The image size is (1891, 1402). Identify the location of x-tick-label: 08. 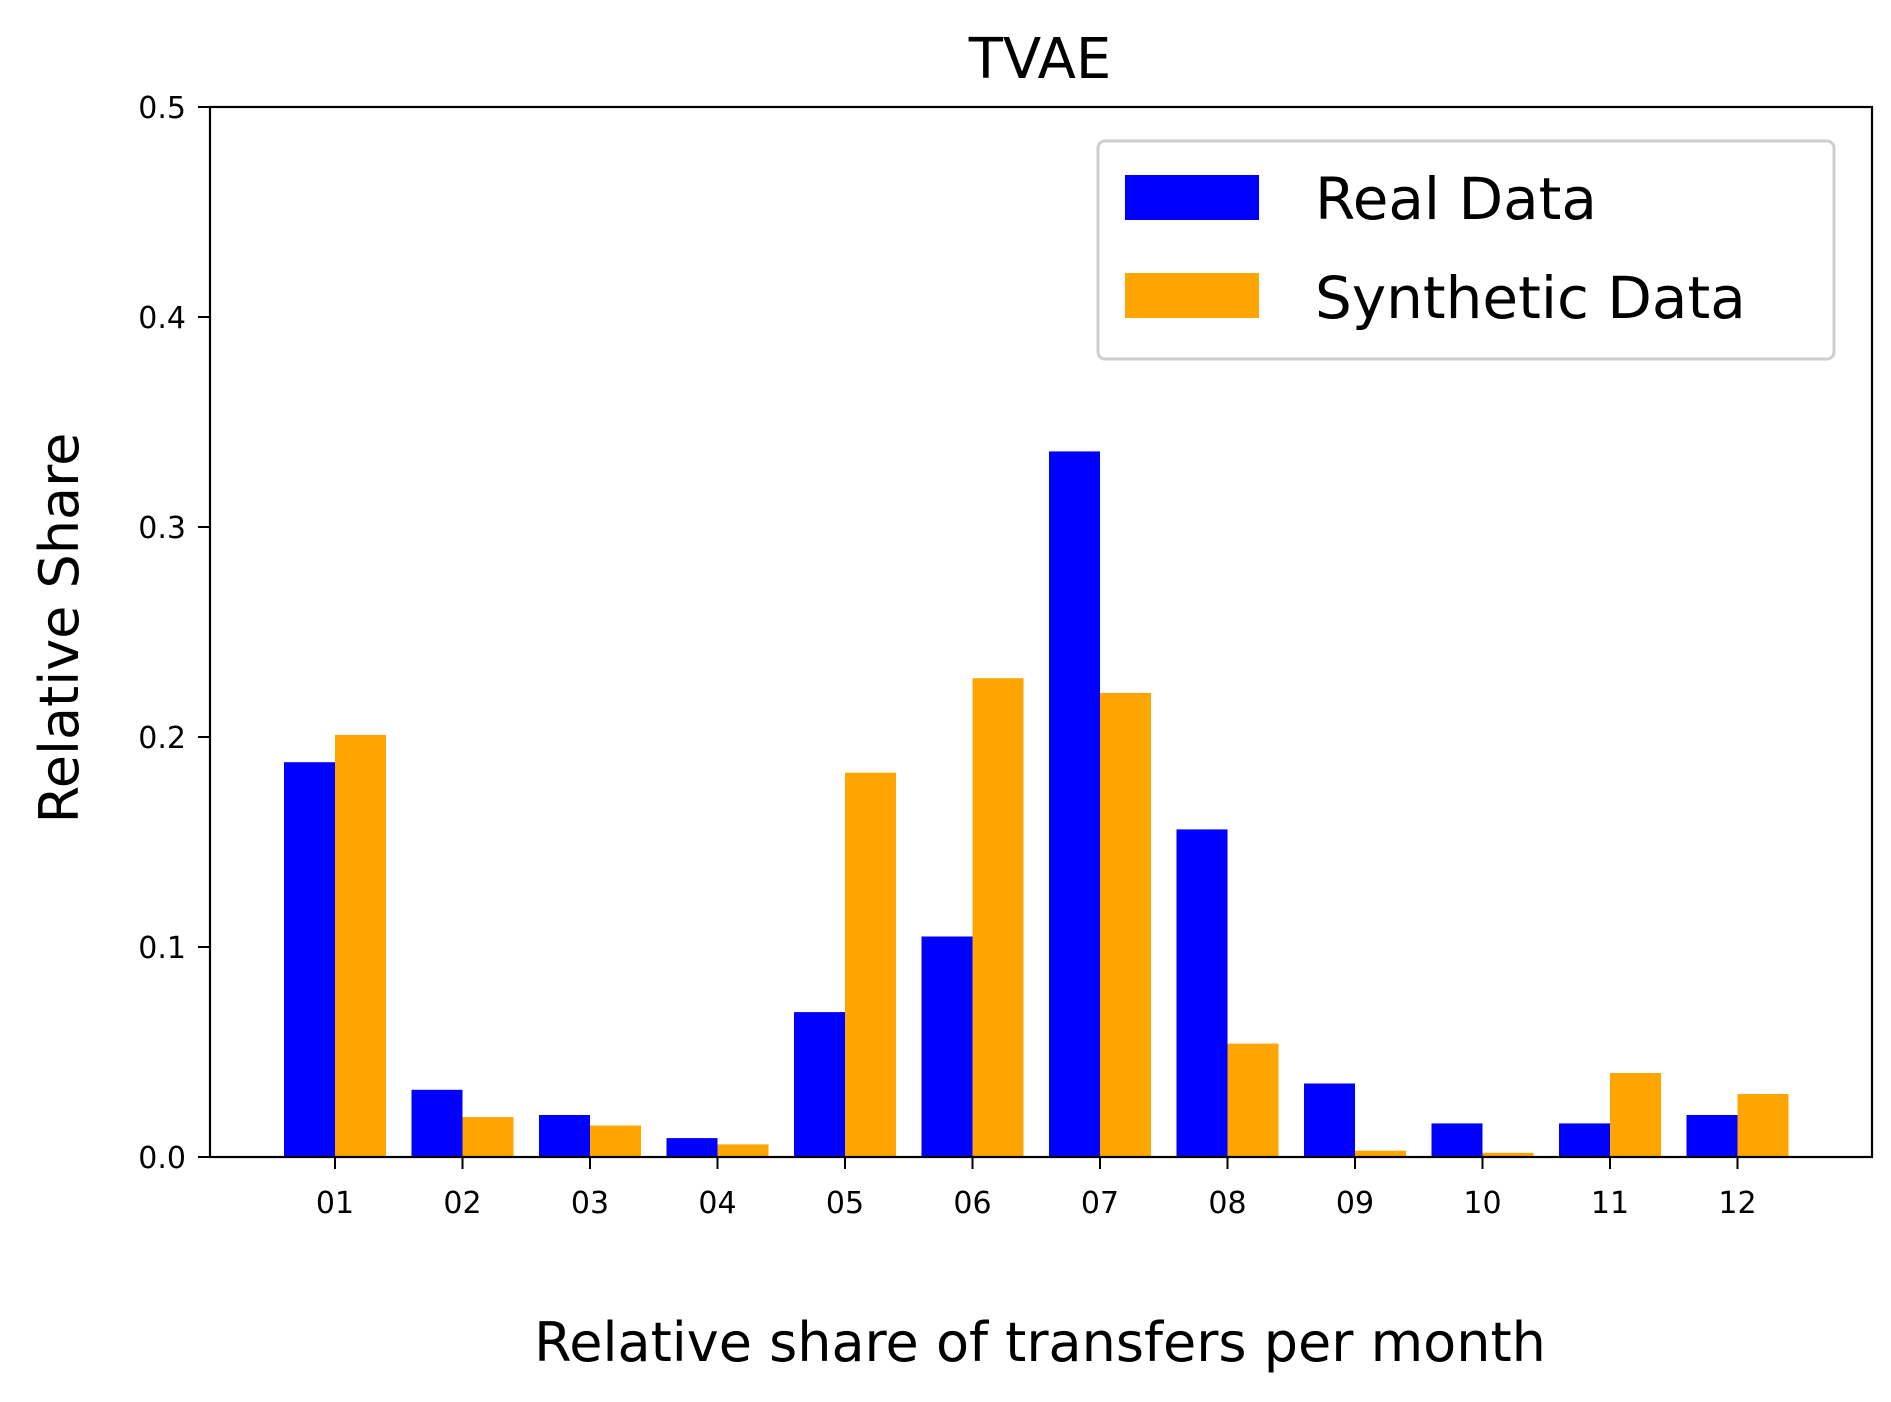
(1227, 1203).